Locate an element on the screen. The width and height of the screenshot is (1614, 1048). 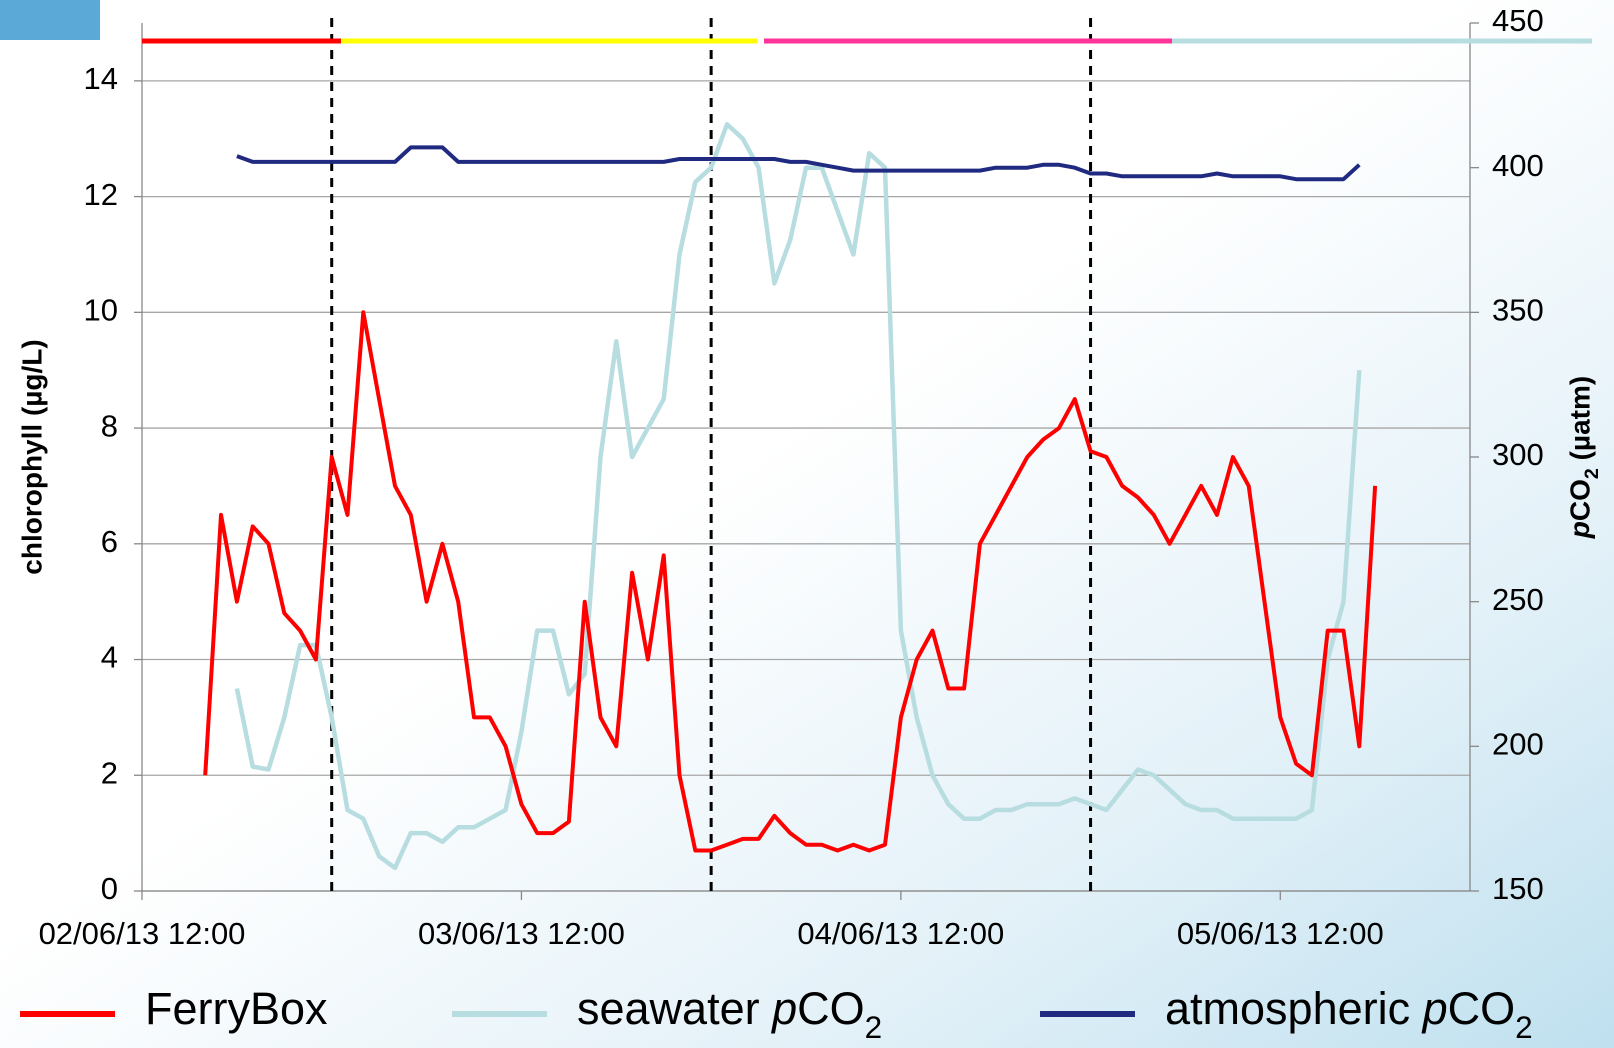
corner-image is located at coordinates (50, 20).